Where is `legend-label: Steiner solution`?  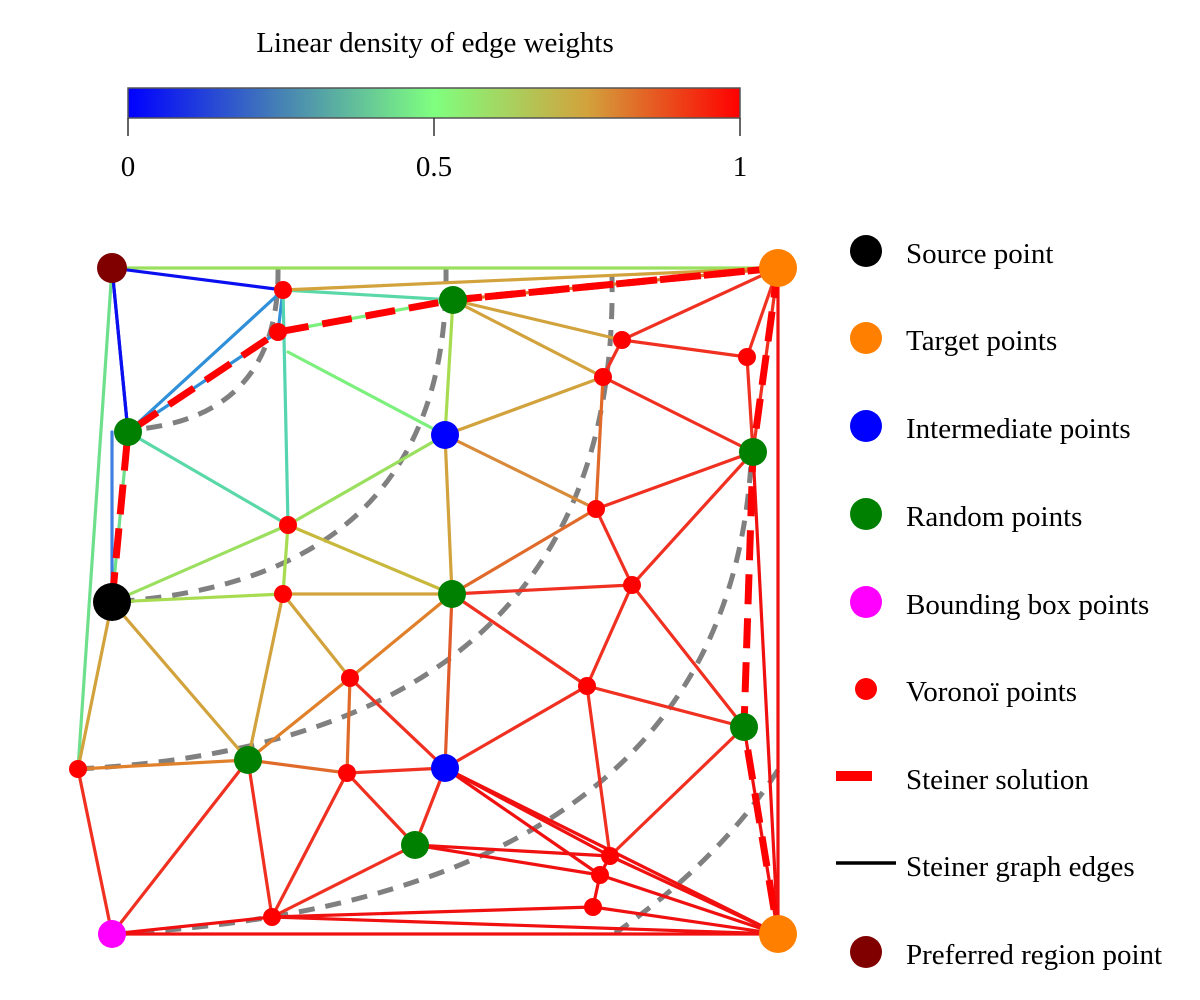
legend-label: Steiner solution is located at coordinates (997, 780).